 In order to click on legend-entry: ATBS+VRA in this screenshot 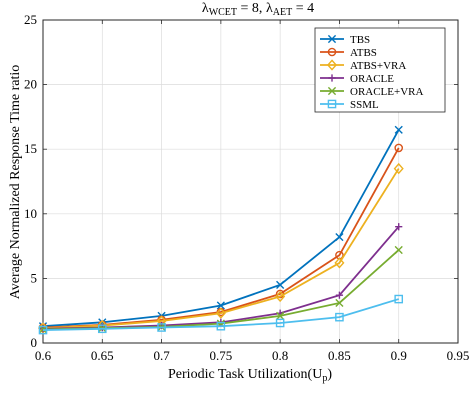, I will do `click(363, 65)`.